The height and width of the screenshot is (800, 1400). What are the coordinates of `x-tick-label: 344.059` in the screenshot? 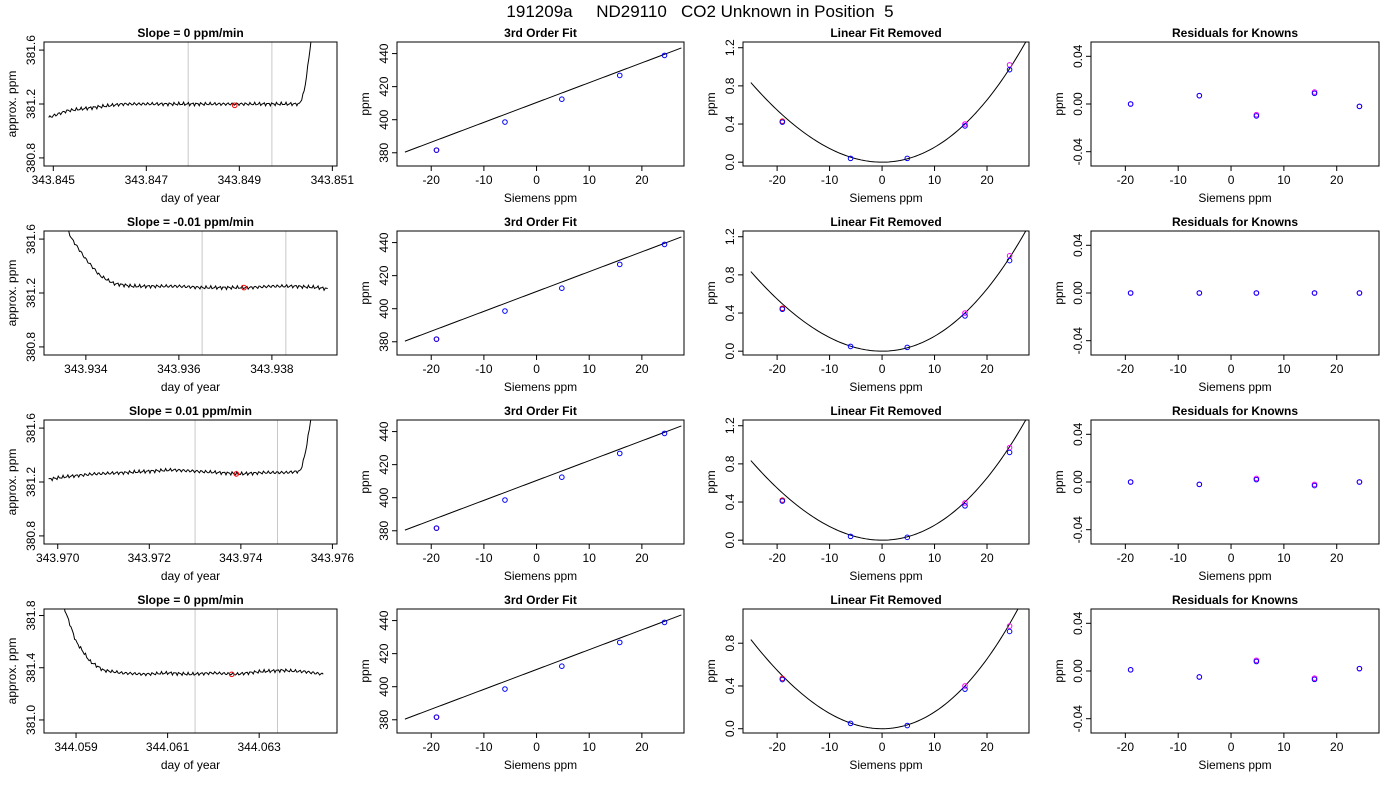 It's located at (76, 747).